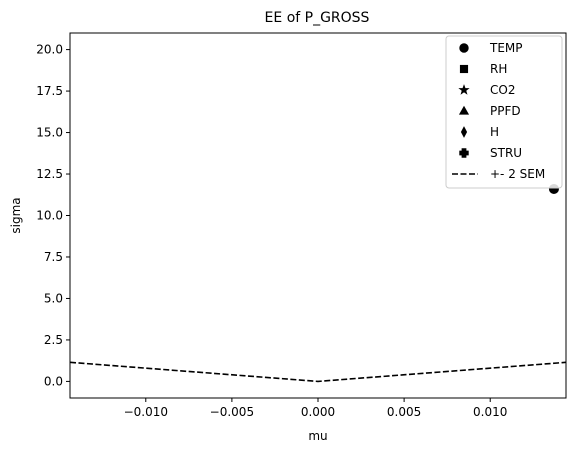 The height and width of the screenshot is (453, 576). What do you see at coordinates (502, 90) in the screenshot?
I see `legend-label: CO2` at bounding box center [502, 90].